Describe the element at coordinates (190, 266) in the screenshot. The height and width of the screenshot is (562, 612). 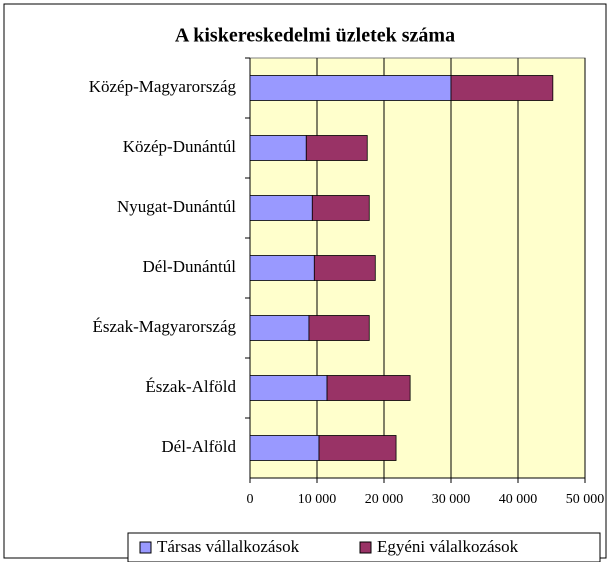
I see `y-tick-label: Dél-Dunántúl` at that location.